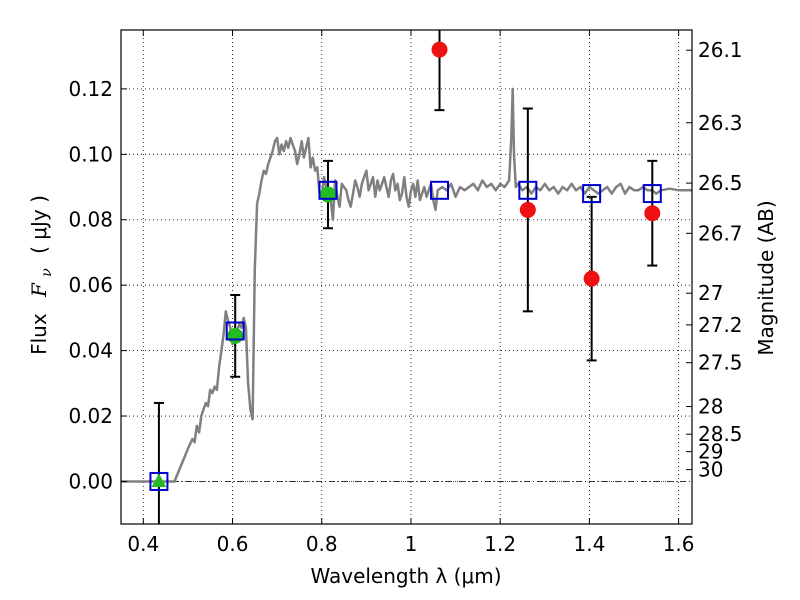 The height and width of the screenshot is (600, 800). What do you see at coordinates (766, 277) in the screenshot?
I see `magnitude-axis-label: Magnitude (AB)` at bounding box center [766, 277].